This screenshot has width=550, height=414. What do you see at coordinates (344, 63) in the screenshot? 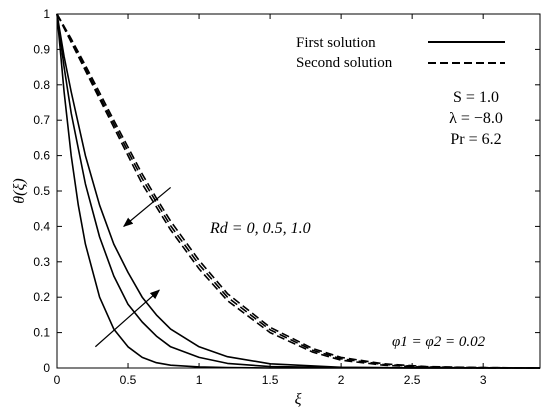
I see `legend-label-second: Second solution` at bounding box center [344, 63].